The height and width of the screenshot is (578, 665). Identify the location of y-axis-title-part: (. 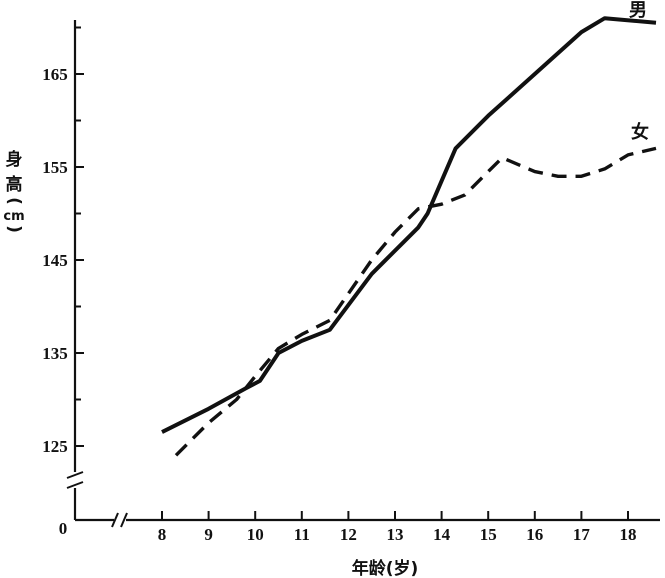
(14, 201).